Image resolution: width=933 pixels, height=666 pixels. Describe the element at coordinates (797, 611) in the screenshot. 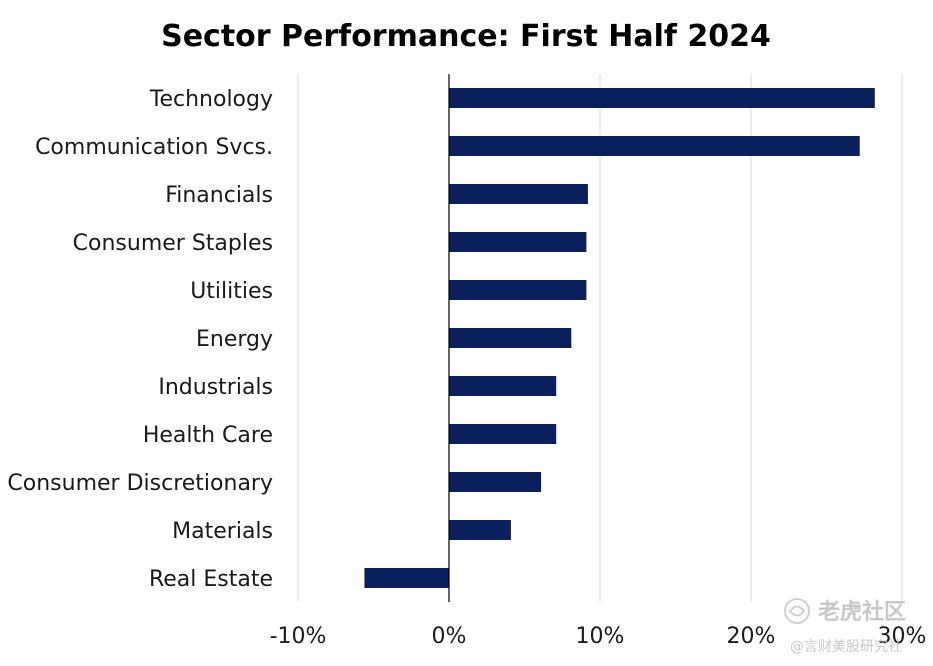

I see `watermark-logo-icon` at that location.